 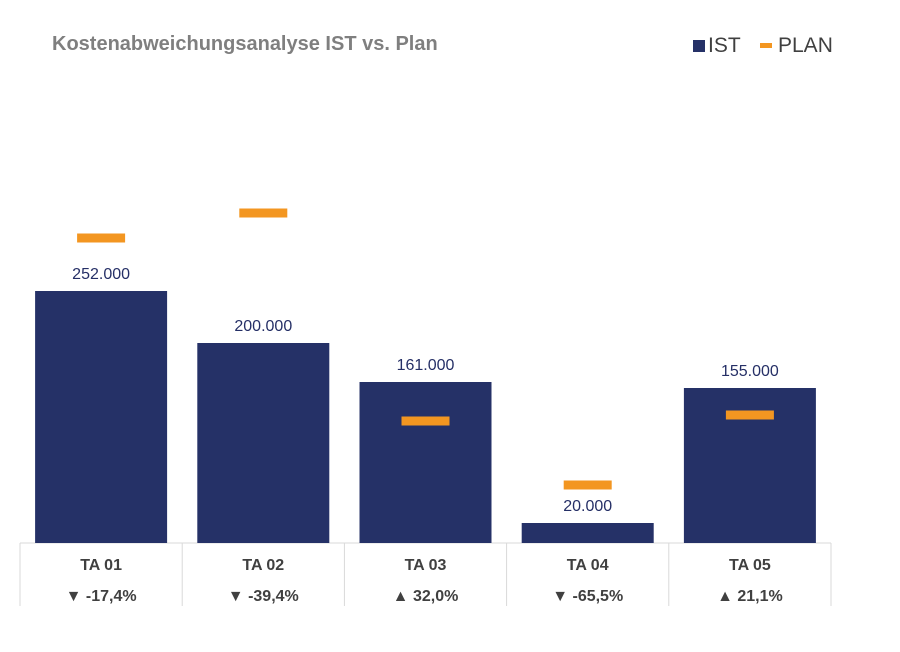 What do you see at coordinates (101, 596) in the screenshot?
I see `deviation-label: ▼ -17,4%` at bounding box center [101, 596].